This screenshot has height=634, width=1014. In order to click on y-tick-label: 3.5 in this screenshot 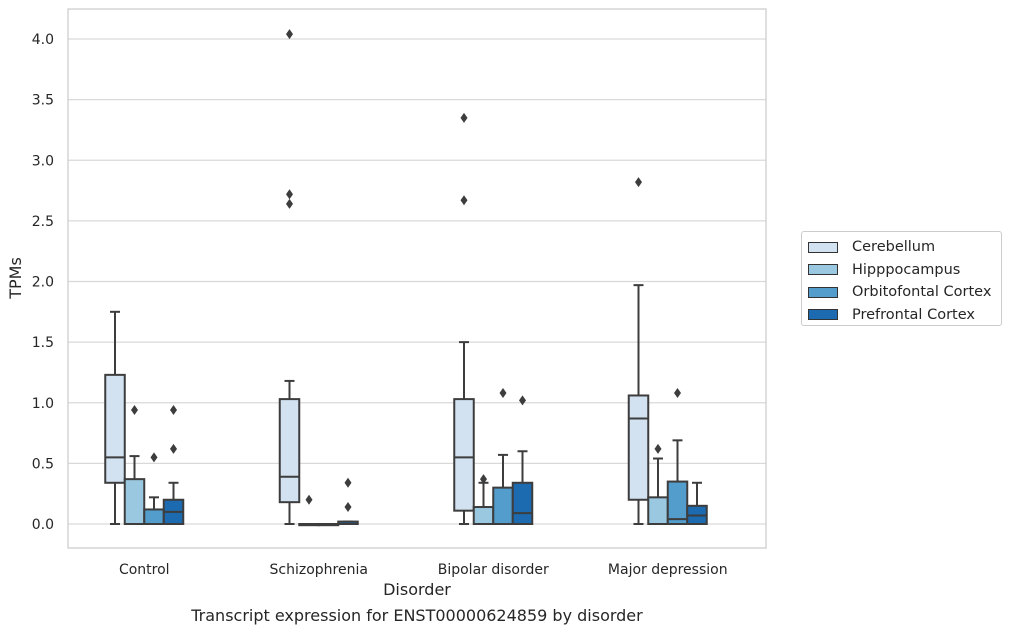, I will do `click(43, 101)`.